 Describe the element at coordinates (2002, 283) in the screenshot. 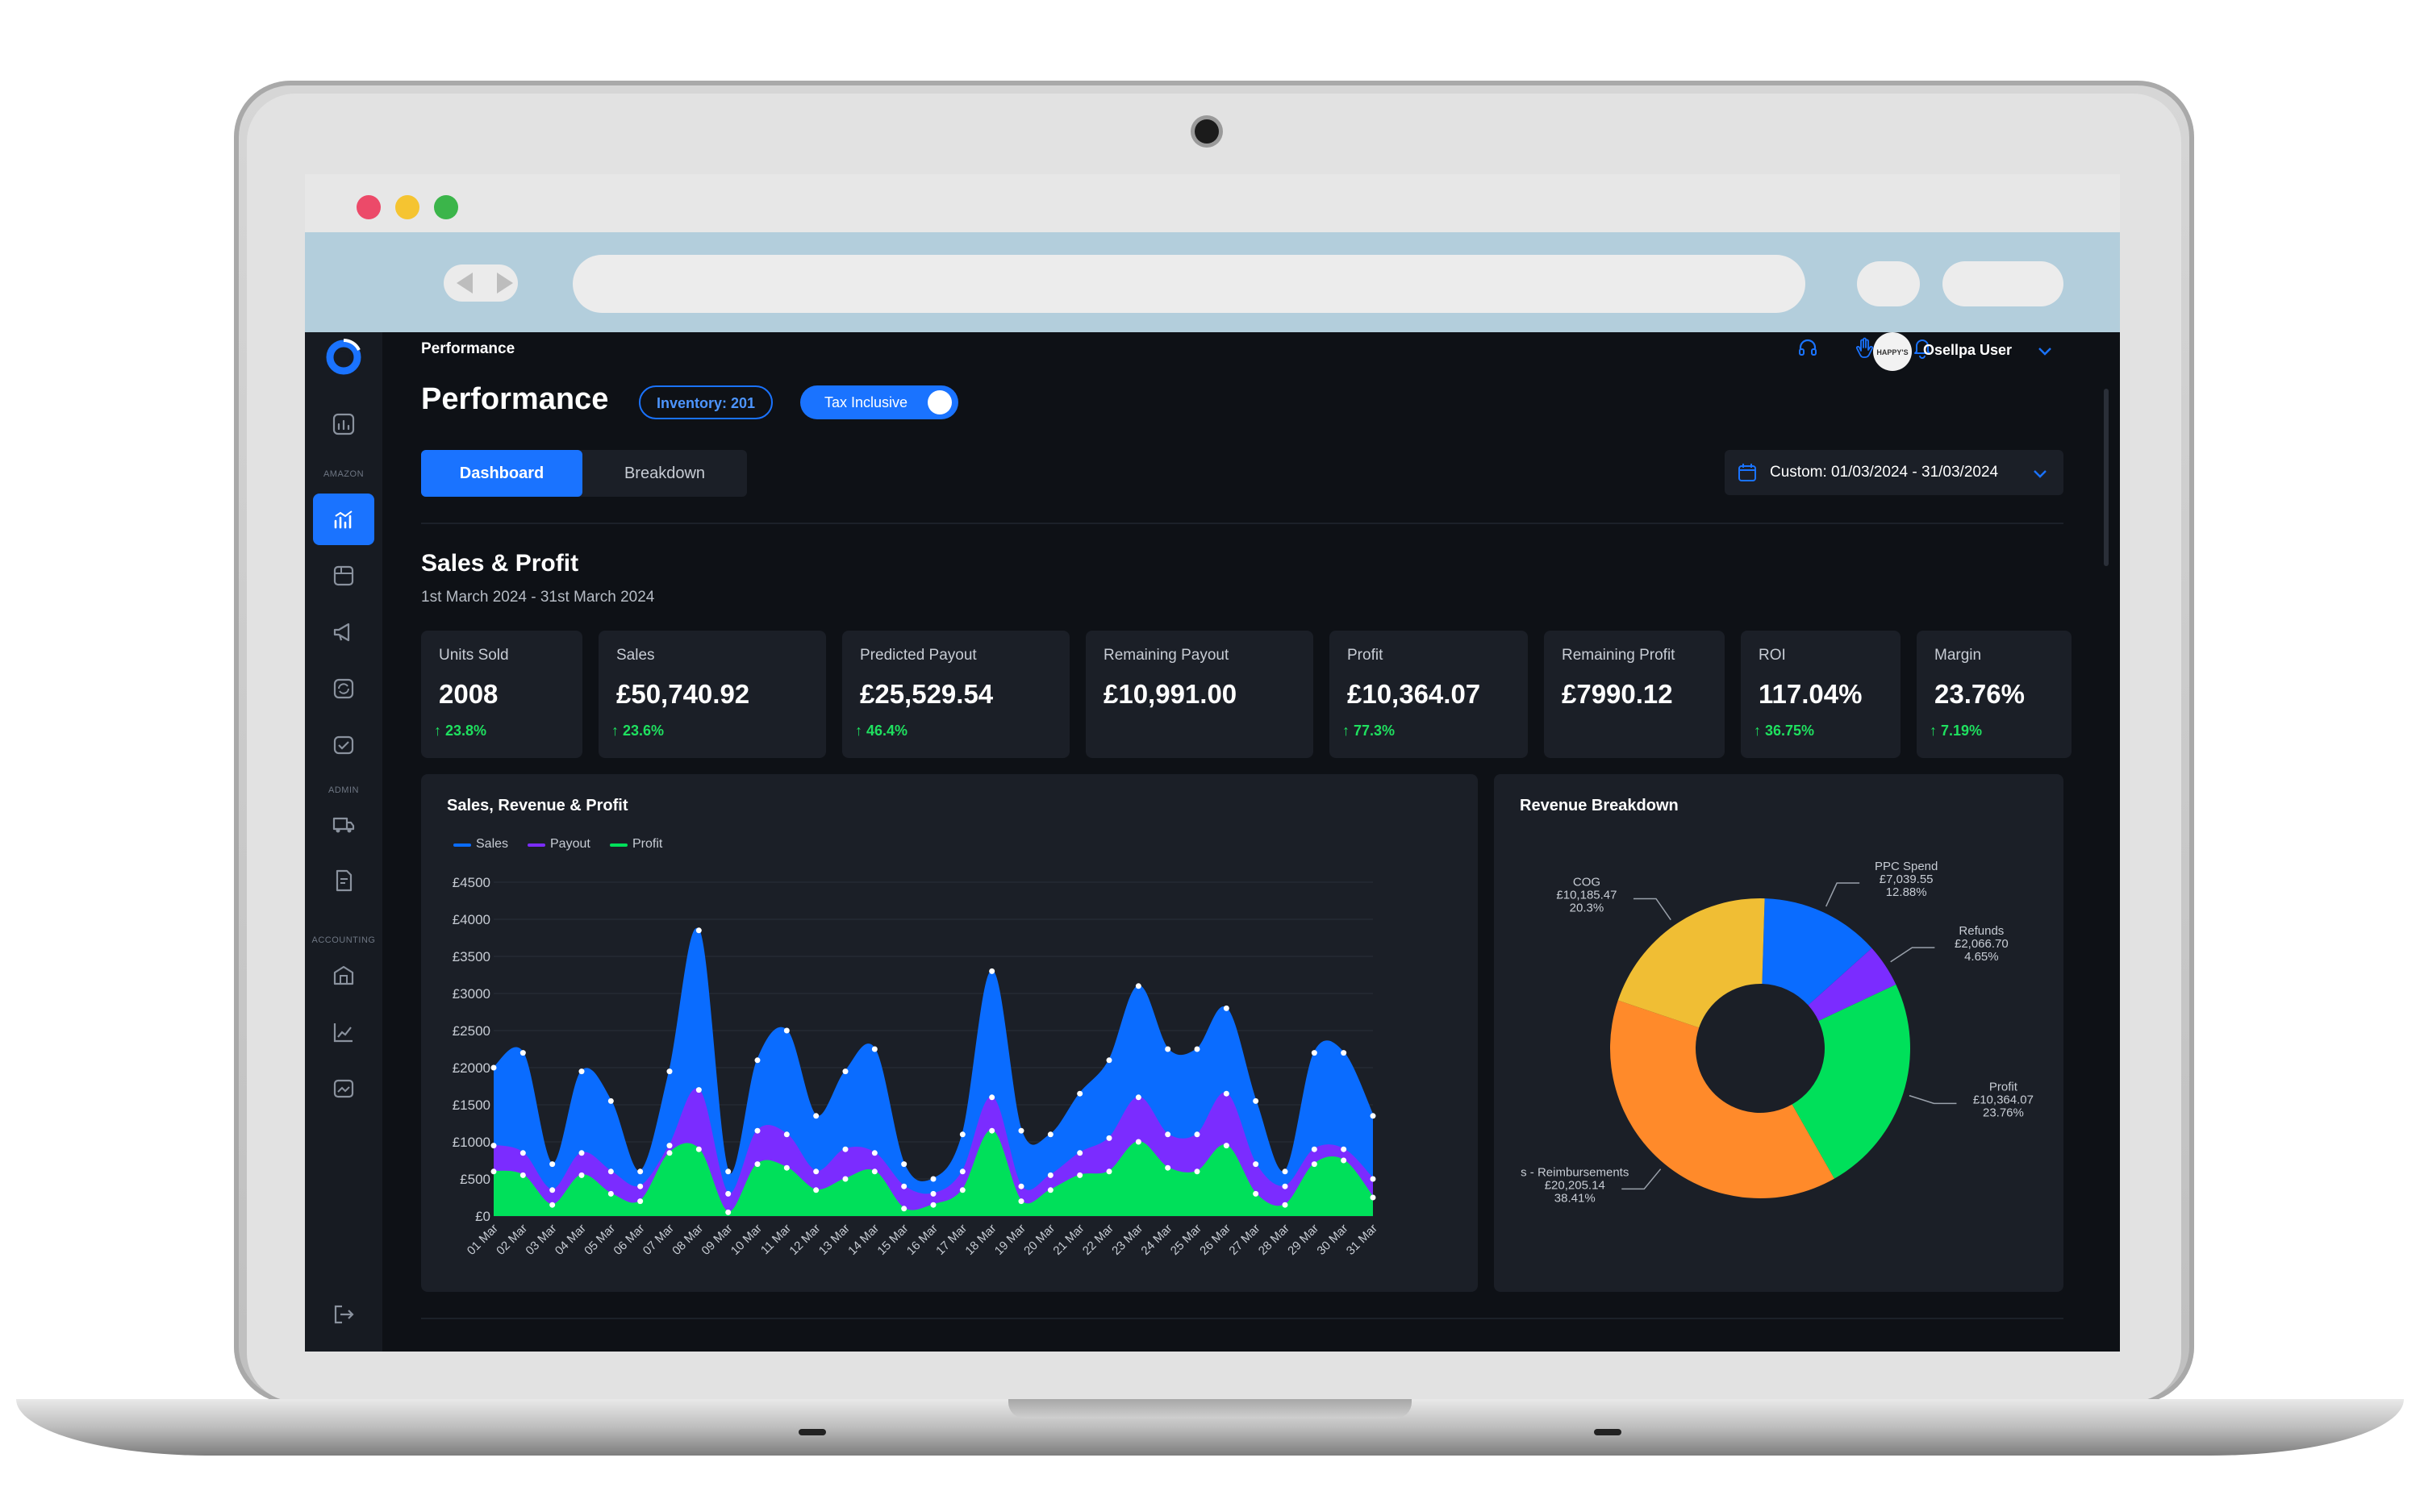

I see `browser-action-button-wide` at that location.